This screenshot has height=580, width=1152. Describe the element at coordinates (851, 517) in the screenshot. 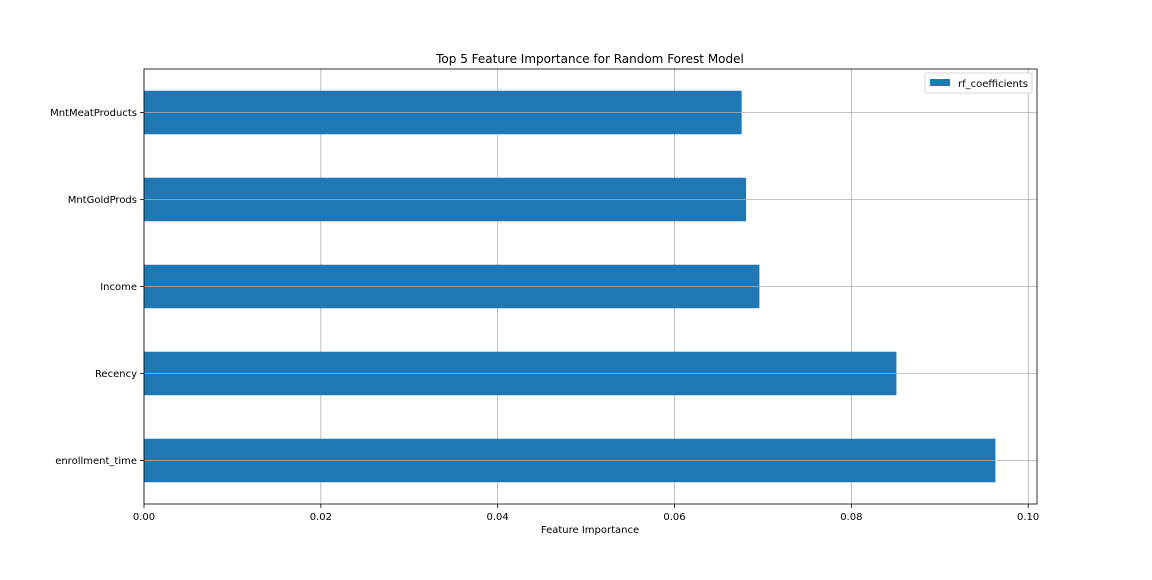

I see `x-tick-label: 0.08` at that location.